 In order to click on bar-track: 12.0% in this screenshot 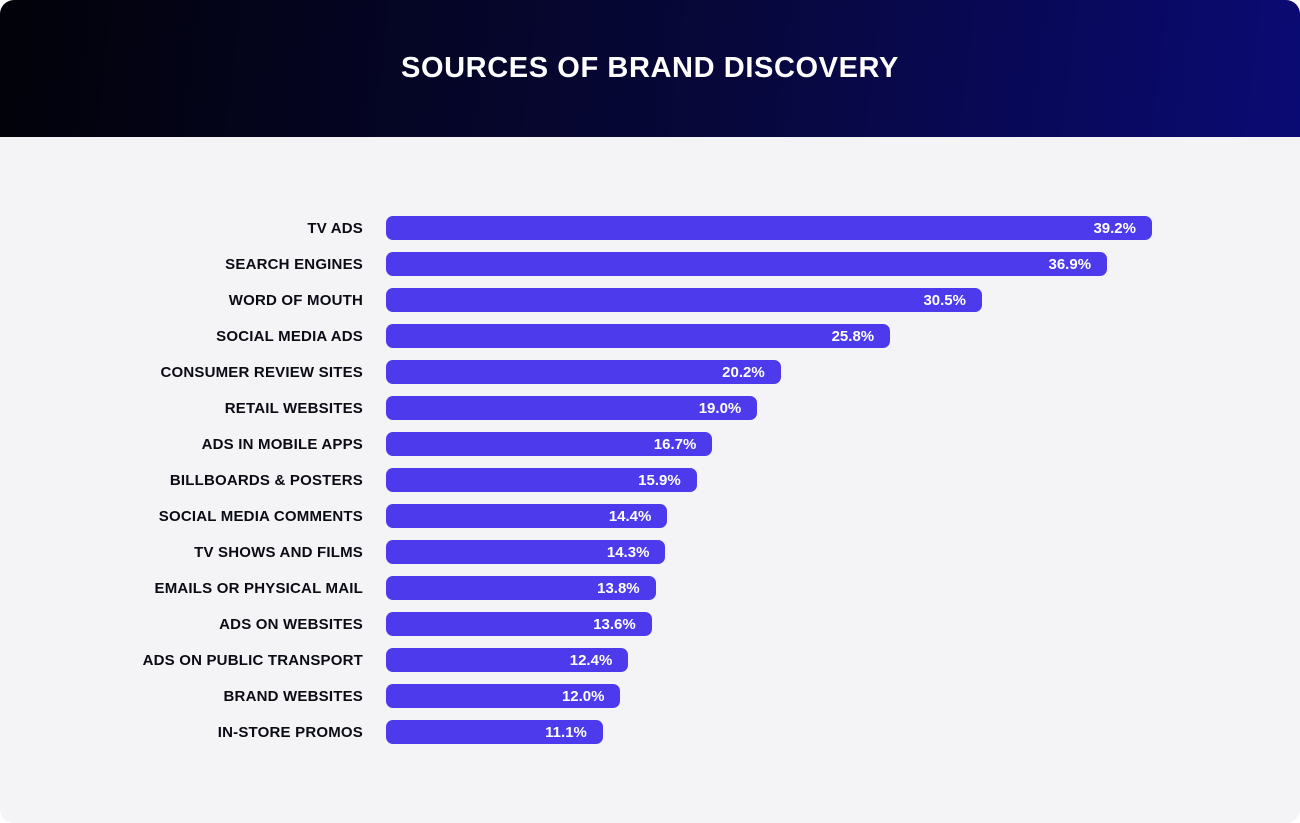, I will do `click(769, 696)`.